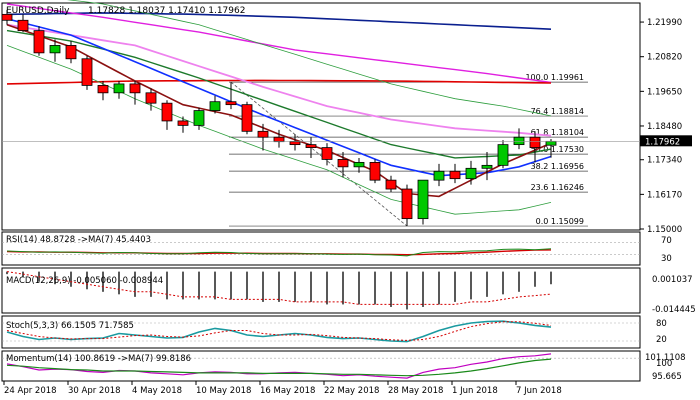 The width and height of the screenshot is (700, 400). Describe the element at coordinates (30, 391) in the screenshot. I see `time-tick-label: 24 Apr 2018` at that location.